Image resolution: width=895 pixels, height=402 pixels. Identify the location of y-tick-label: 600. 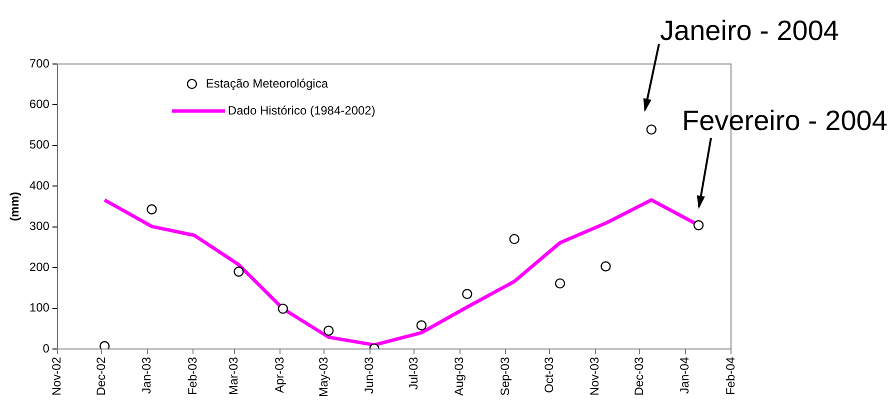
(39, 104).